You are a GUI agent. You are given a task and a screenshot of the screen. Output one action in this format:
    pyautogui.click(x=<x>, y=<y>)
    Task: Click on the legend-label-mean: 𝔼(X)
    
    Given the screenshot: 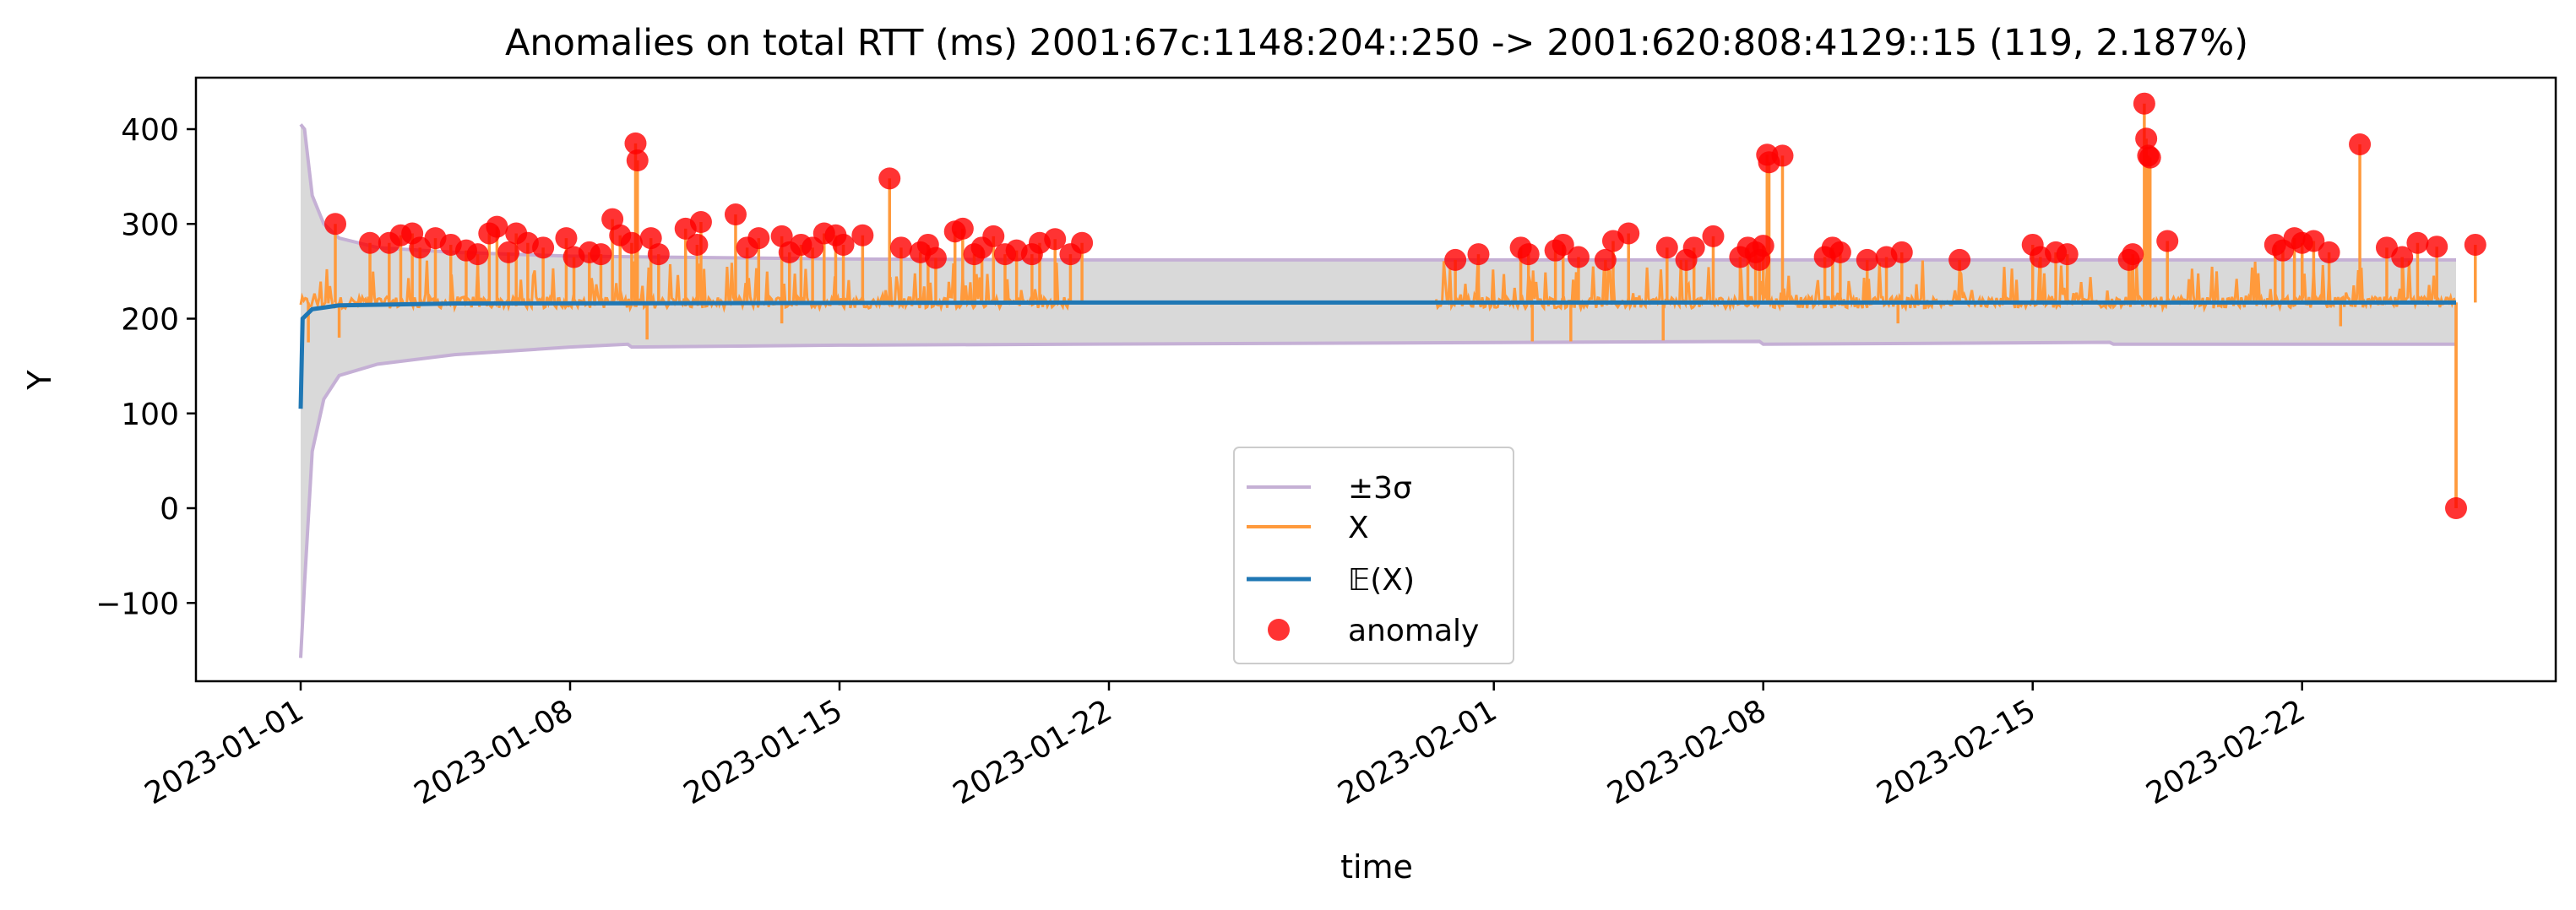 What is the action you would take?
    pyautogui.click(x=1381, y=580)
    